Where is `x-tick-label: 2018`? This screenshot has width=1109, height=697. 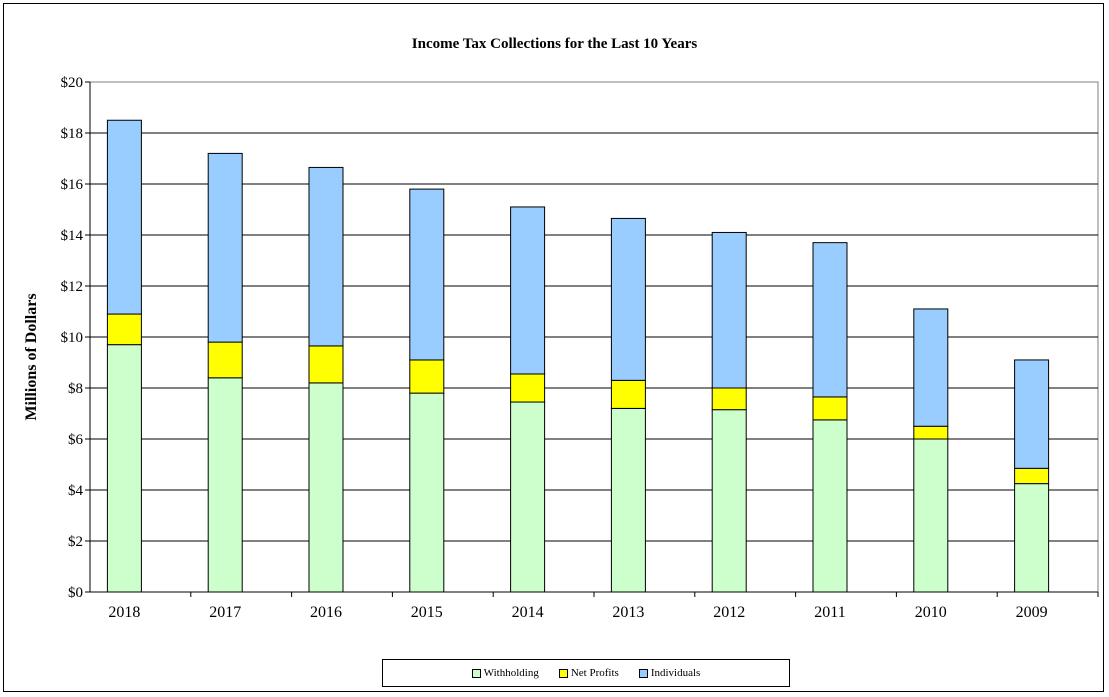 x-tick-label: 2018 is located at coordinates (124, 612).